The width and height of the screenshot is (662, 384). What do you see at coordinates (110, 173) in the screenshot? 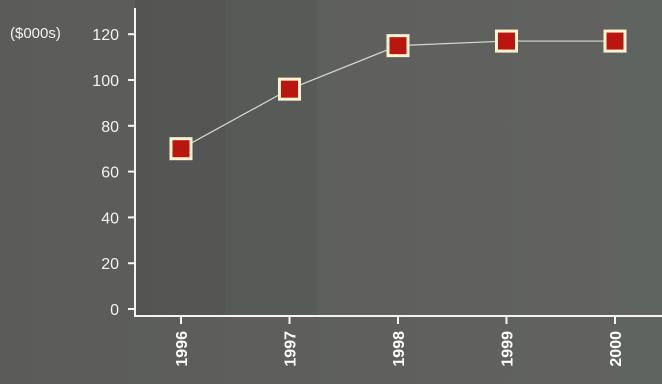
I see `y-tick-label: 60` at bounding box center [110, 173].